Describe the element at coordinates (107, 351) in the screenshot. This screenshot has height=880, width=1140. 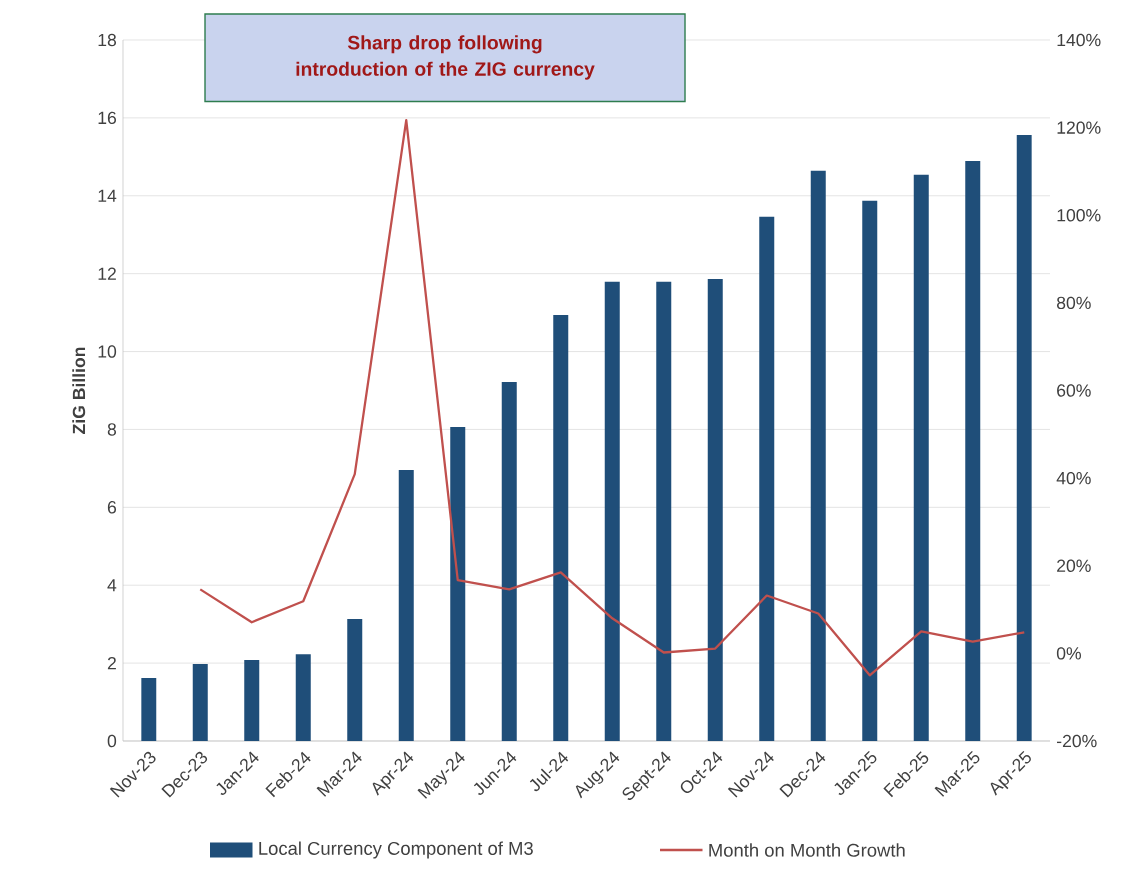
I see `y-tick-label: 10` at that location.